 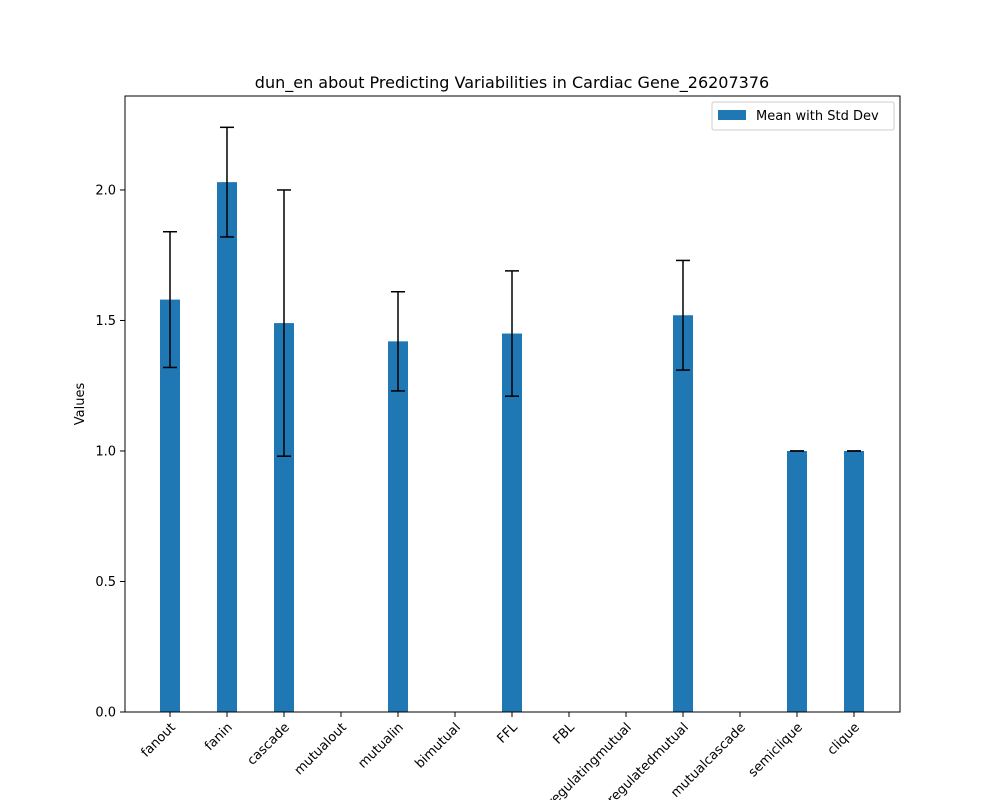 What do you see at coordinates (437, 745) in the screenshot?
I see `x-tick-label-bimutual: bimutual` at bounding box center [437, 745].